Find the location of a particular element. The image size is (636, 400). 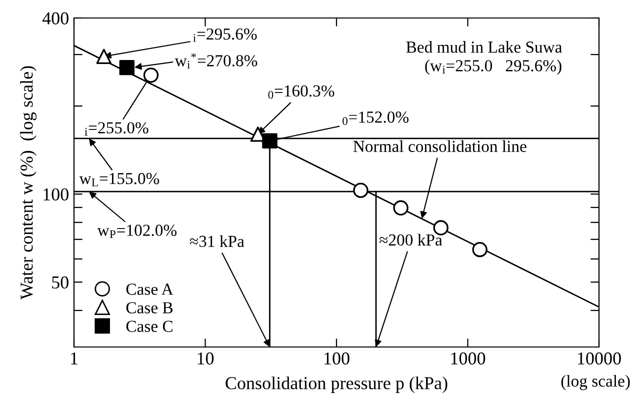

x-tick-label: 10000 is located at coordinates (599, 358).